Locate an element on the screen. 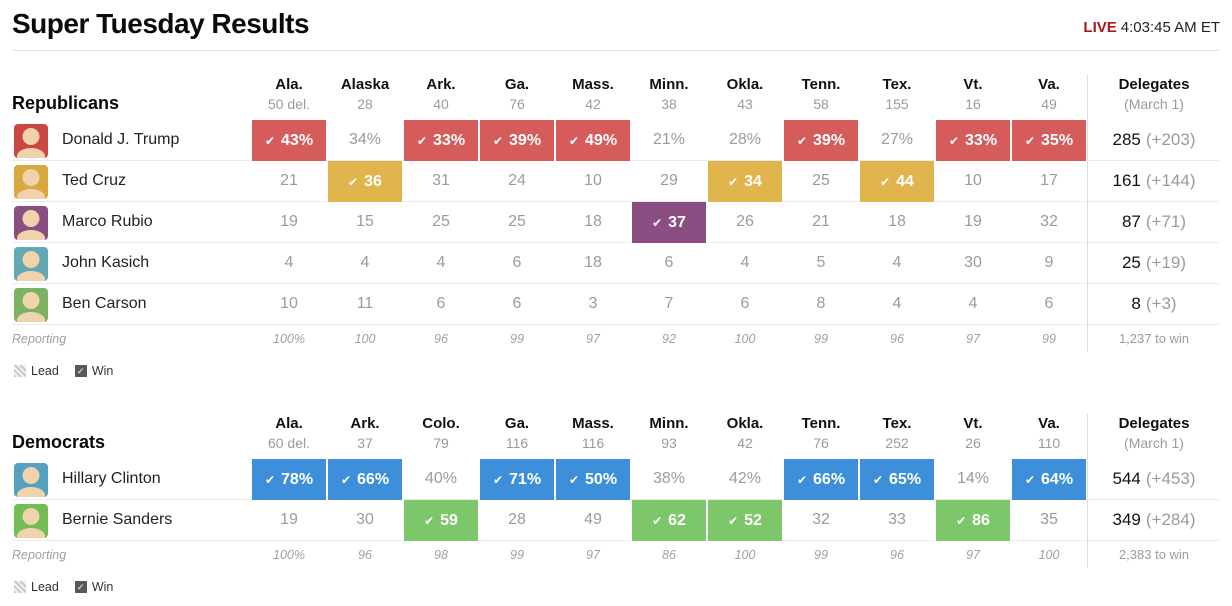 This screenshot has width=1232, height=606. result-value: 6 is located at coordinates (745, 304).